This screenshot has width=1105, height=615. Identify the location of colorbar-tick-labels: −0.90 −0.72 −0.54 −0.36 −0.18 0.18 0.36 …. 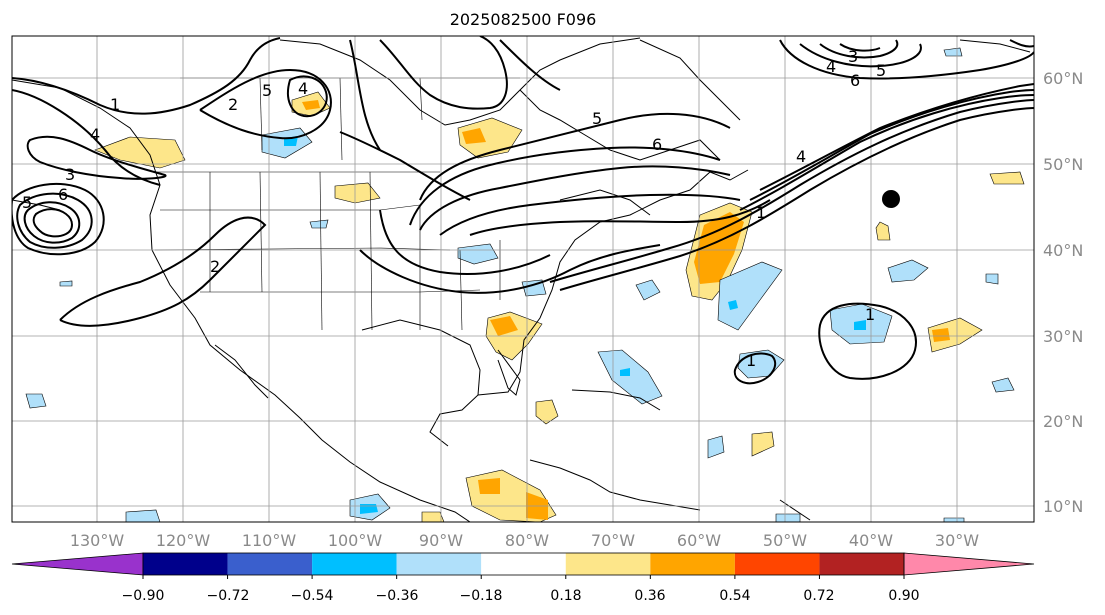
(521, 596).